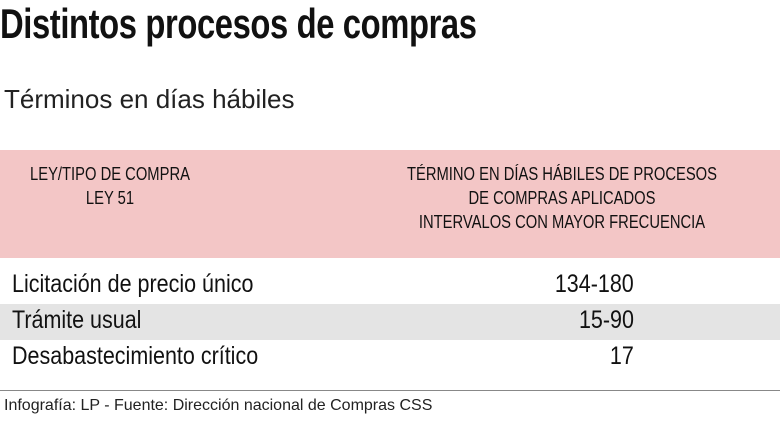 The width and height of the screenshot is (780, 422). I want to click on table-row: Licitación de precio único 134-180, so click(390, 286).